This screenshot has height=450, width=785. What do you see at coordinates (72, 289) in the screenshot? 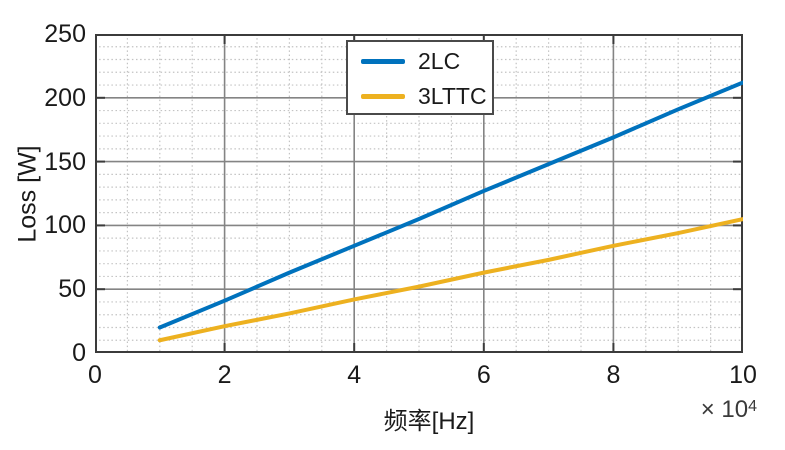
I see `y-tick-label: 50` at bounding box center [72, 289].